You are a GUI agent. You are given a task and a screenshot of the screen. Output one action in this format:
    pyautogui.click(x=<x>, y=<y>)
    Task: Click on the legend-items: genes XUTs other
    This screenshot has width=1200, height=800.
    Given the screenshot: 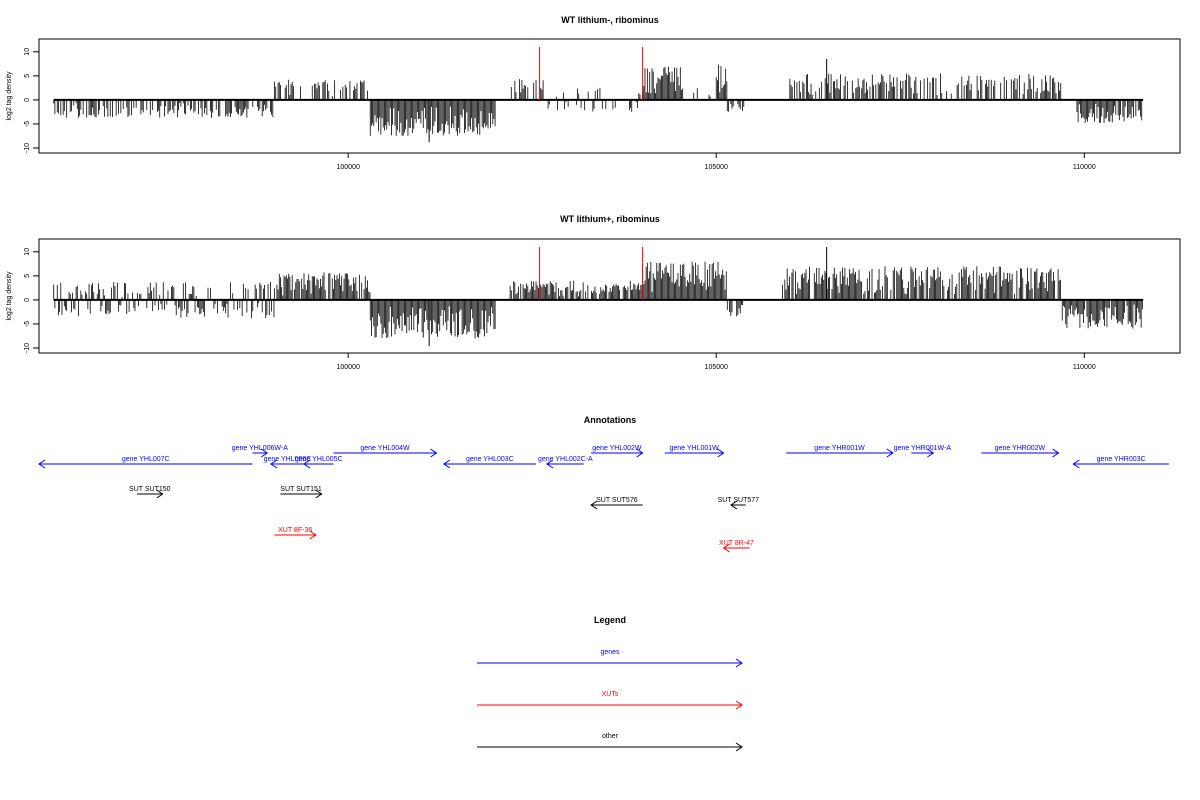 What is the action you would take?
    pyautogui.click(x=610, y=700)
    